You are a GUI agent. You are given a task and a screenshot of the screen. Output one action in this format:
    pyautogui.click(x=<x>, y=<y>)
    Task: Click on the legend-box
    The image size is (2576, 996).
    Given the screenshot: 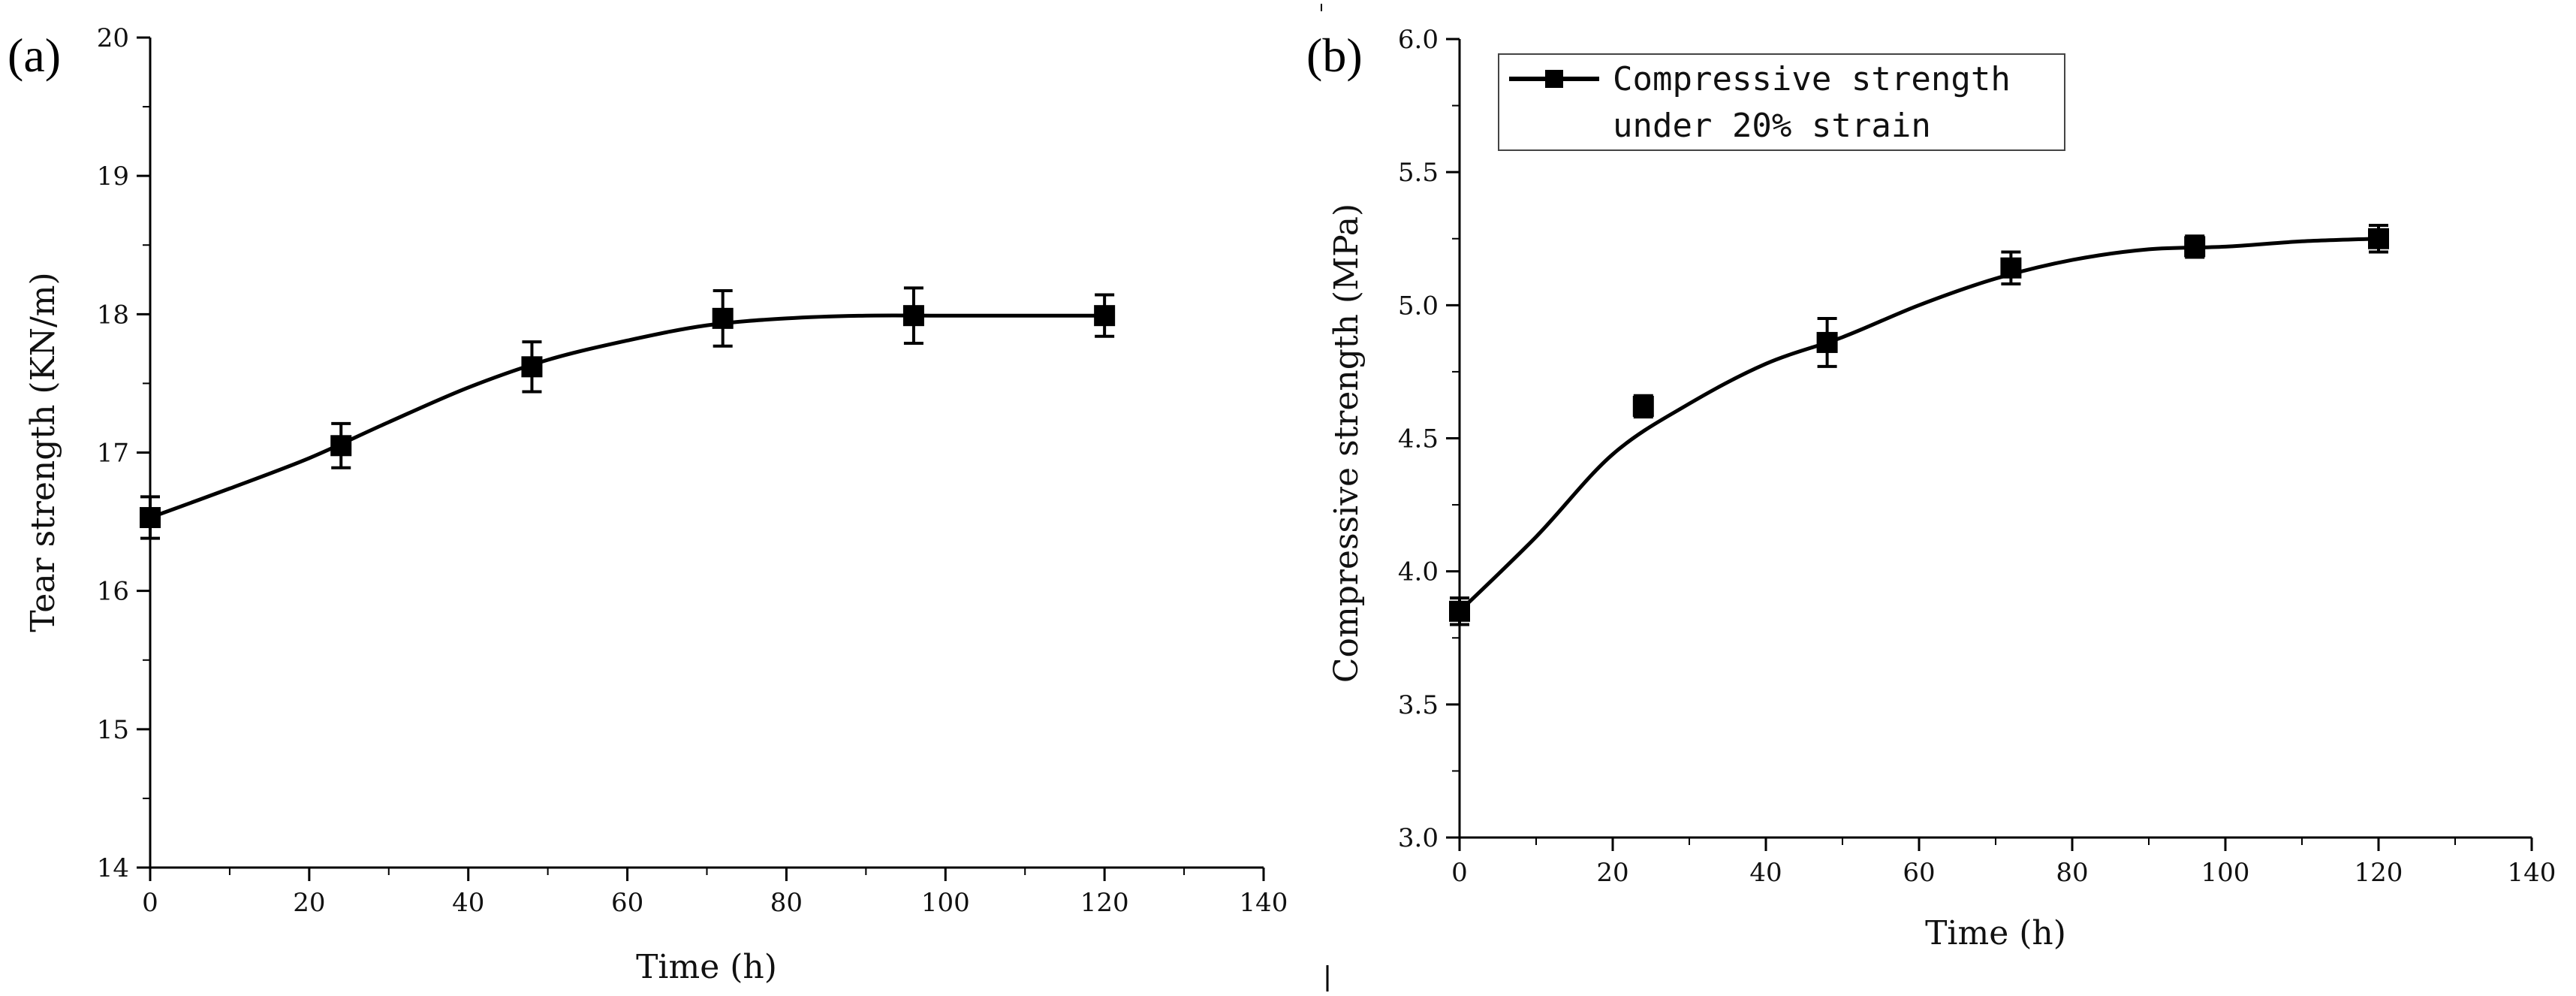 What is the action you would take?
    pyautogui.click(x=1781, y=102)
    